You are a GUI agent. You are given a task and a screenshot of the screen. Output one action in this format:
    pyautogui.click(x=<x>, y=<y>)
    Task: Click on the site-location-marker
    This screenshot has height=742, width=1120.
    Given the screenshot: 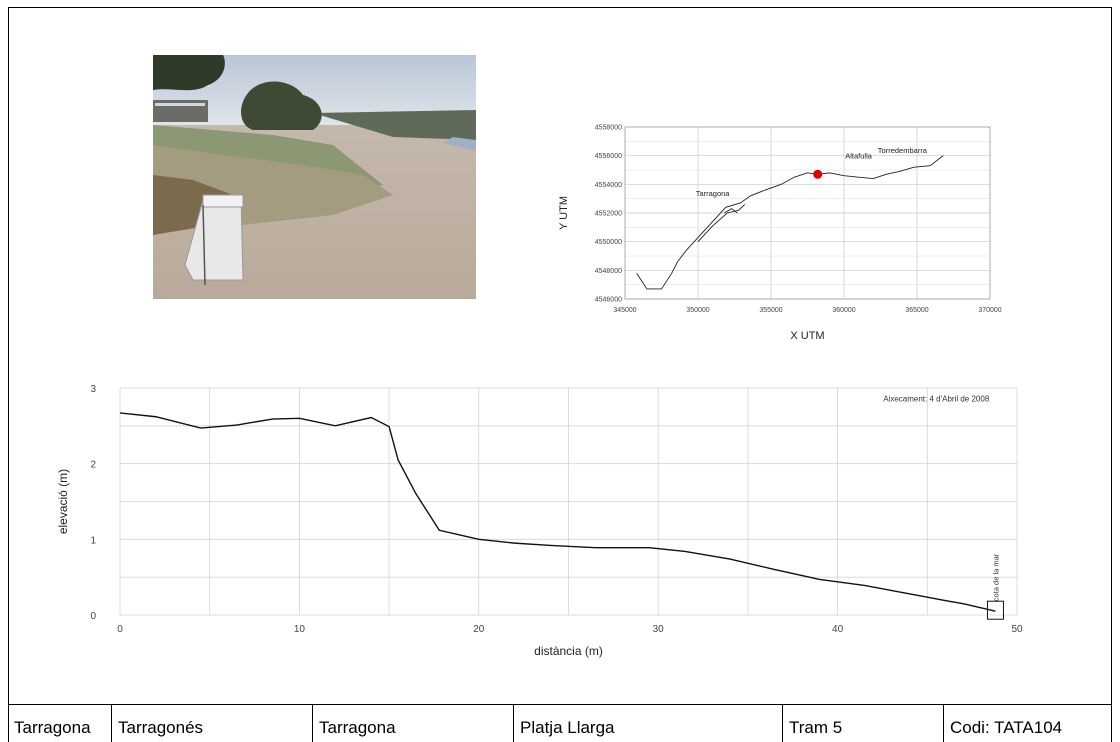 What is the action you would take?
    pyautogui.click(x=818, y=174)
    